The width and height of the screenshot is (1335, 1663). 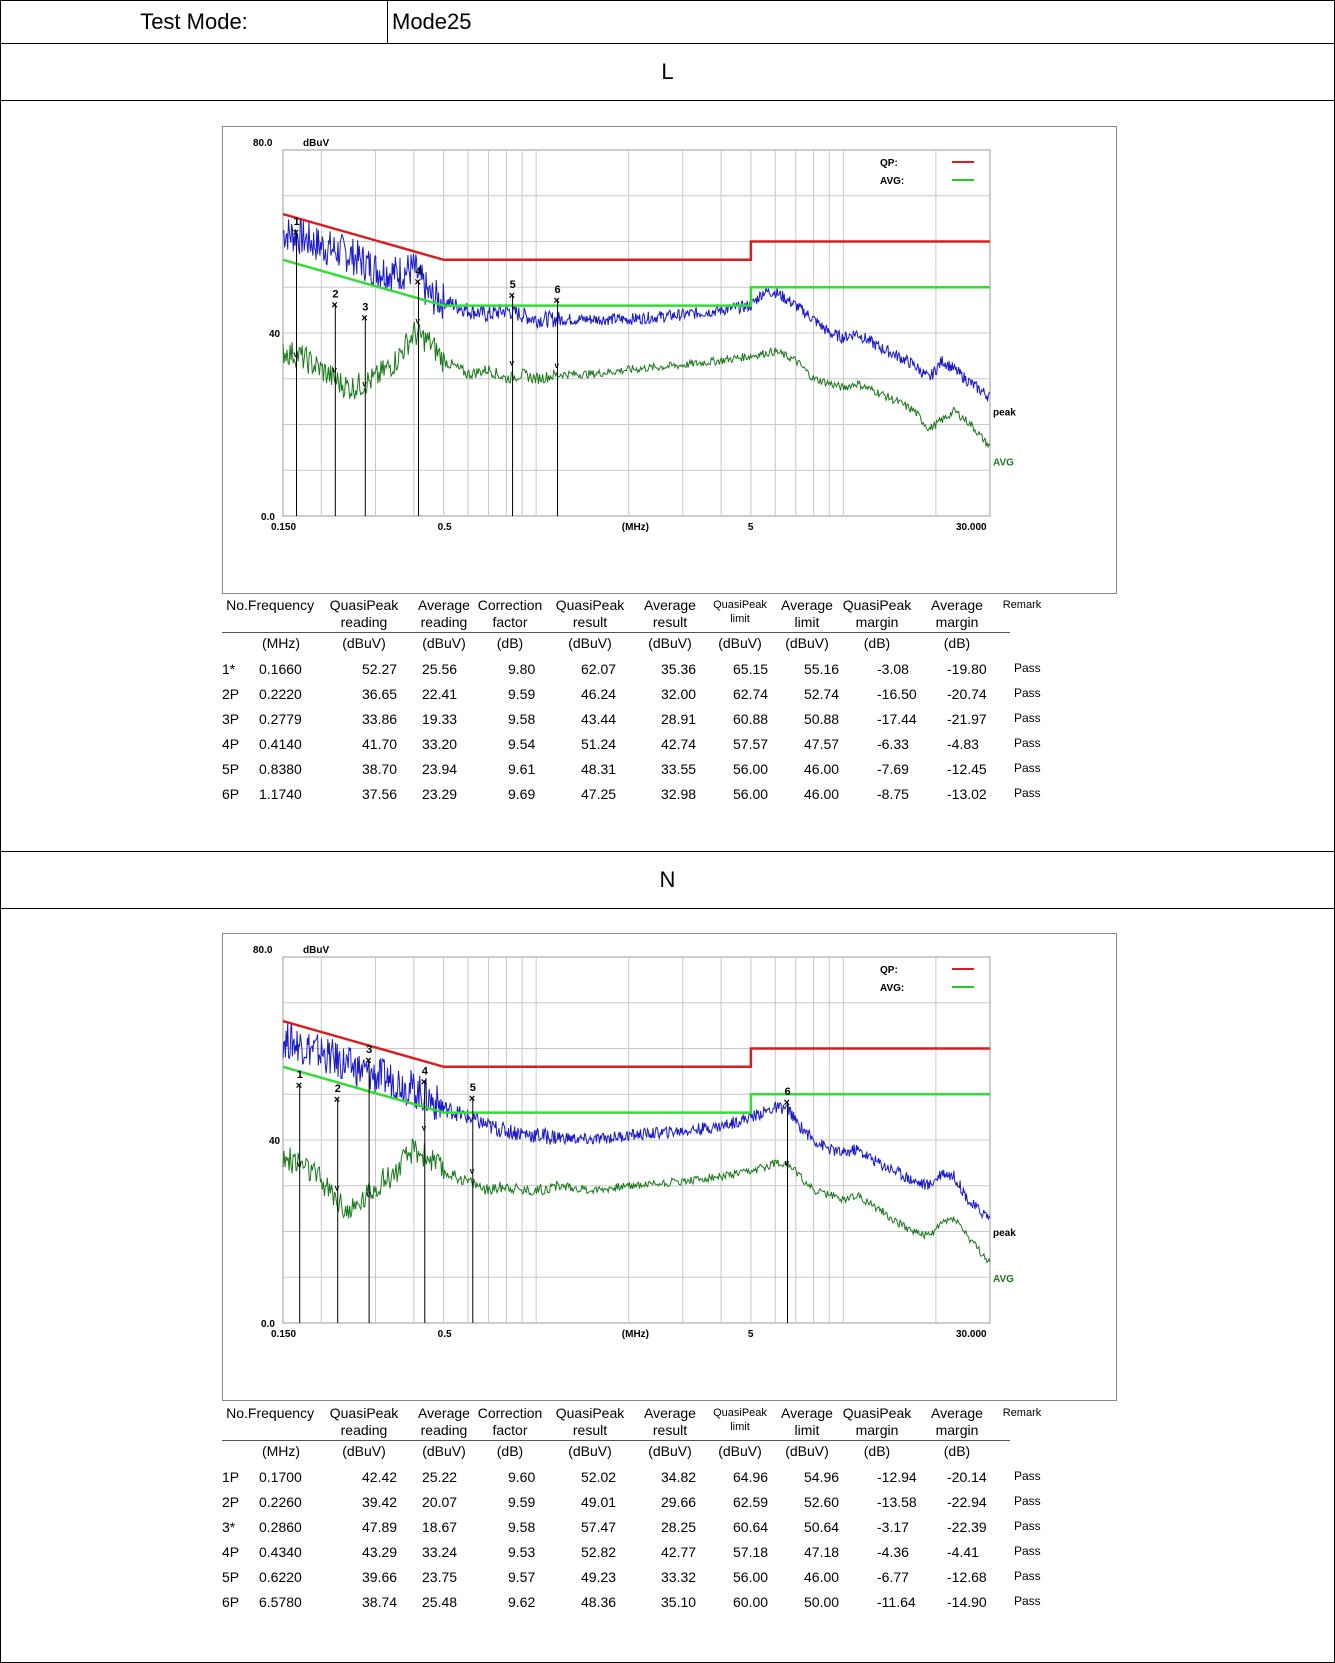 I want to click on section-title-n: N, so click(x=668, y=880).